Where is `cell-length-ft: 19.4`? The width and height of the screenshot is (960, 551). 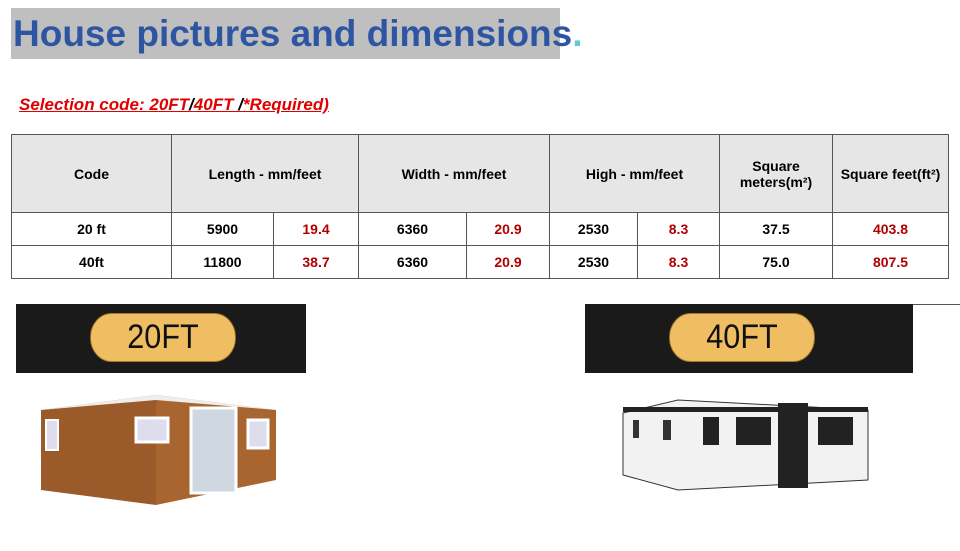 cell-length-ft: 19.4 is located at coordinates (316, 229).